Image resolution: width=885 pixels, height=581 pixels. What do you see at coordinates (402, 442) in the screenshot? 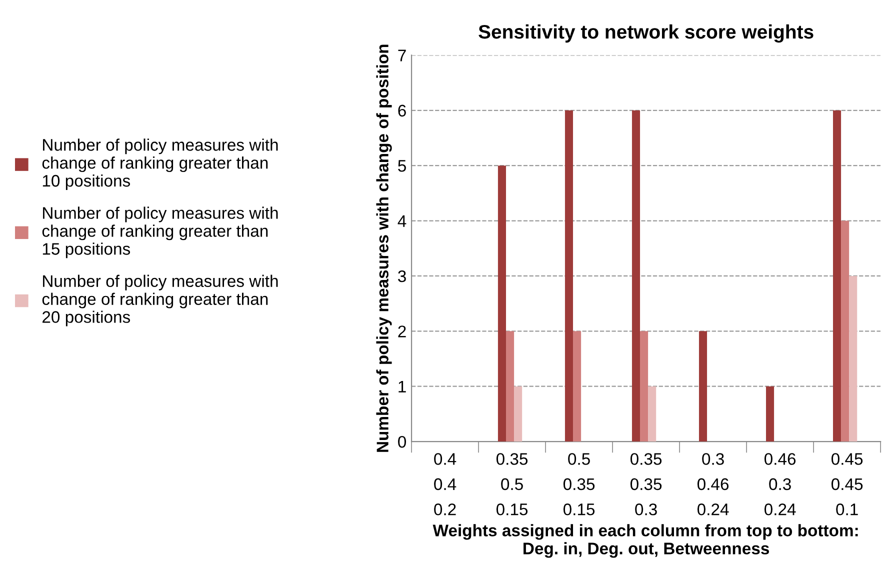
I see `y-tick-label: 0` at bounding box center [402, 442].